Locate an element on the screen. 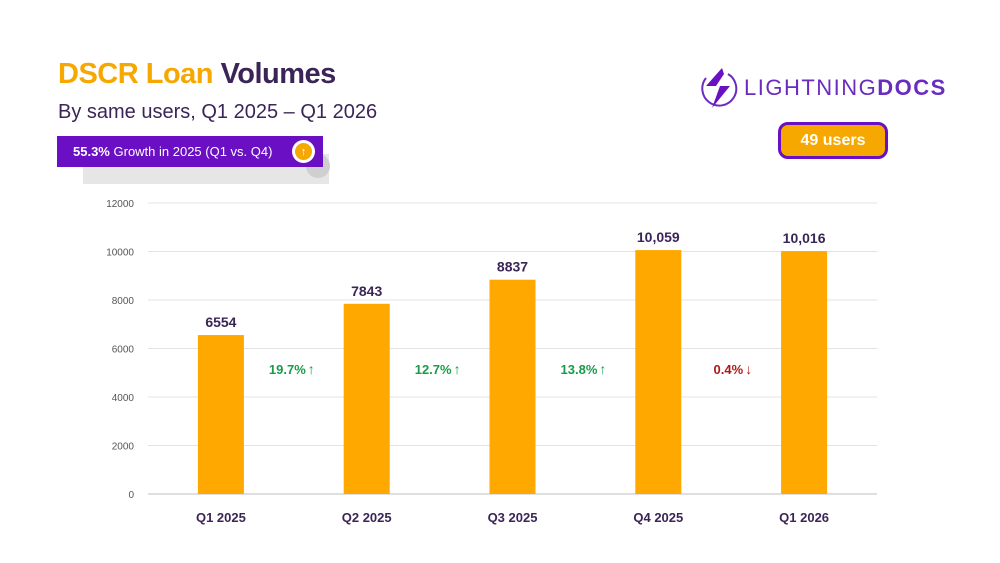 This screenshot has height=563, width=1000. arrow-down-icon: ↓ is located at coordinates (748, 369).